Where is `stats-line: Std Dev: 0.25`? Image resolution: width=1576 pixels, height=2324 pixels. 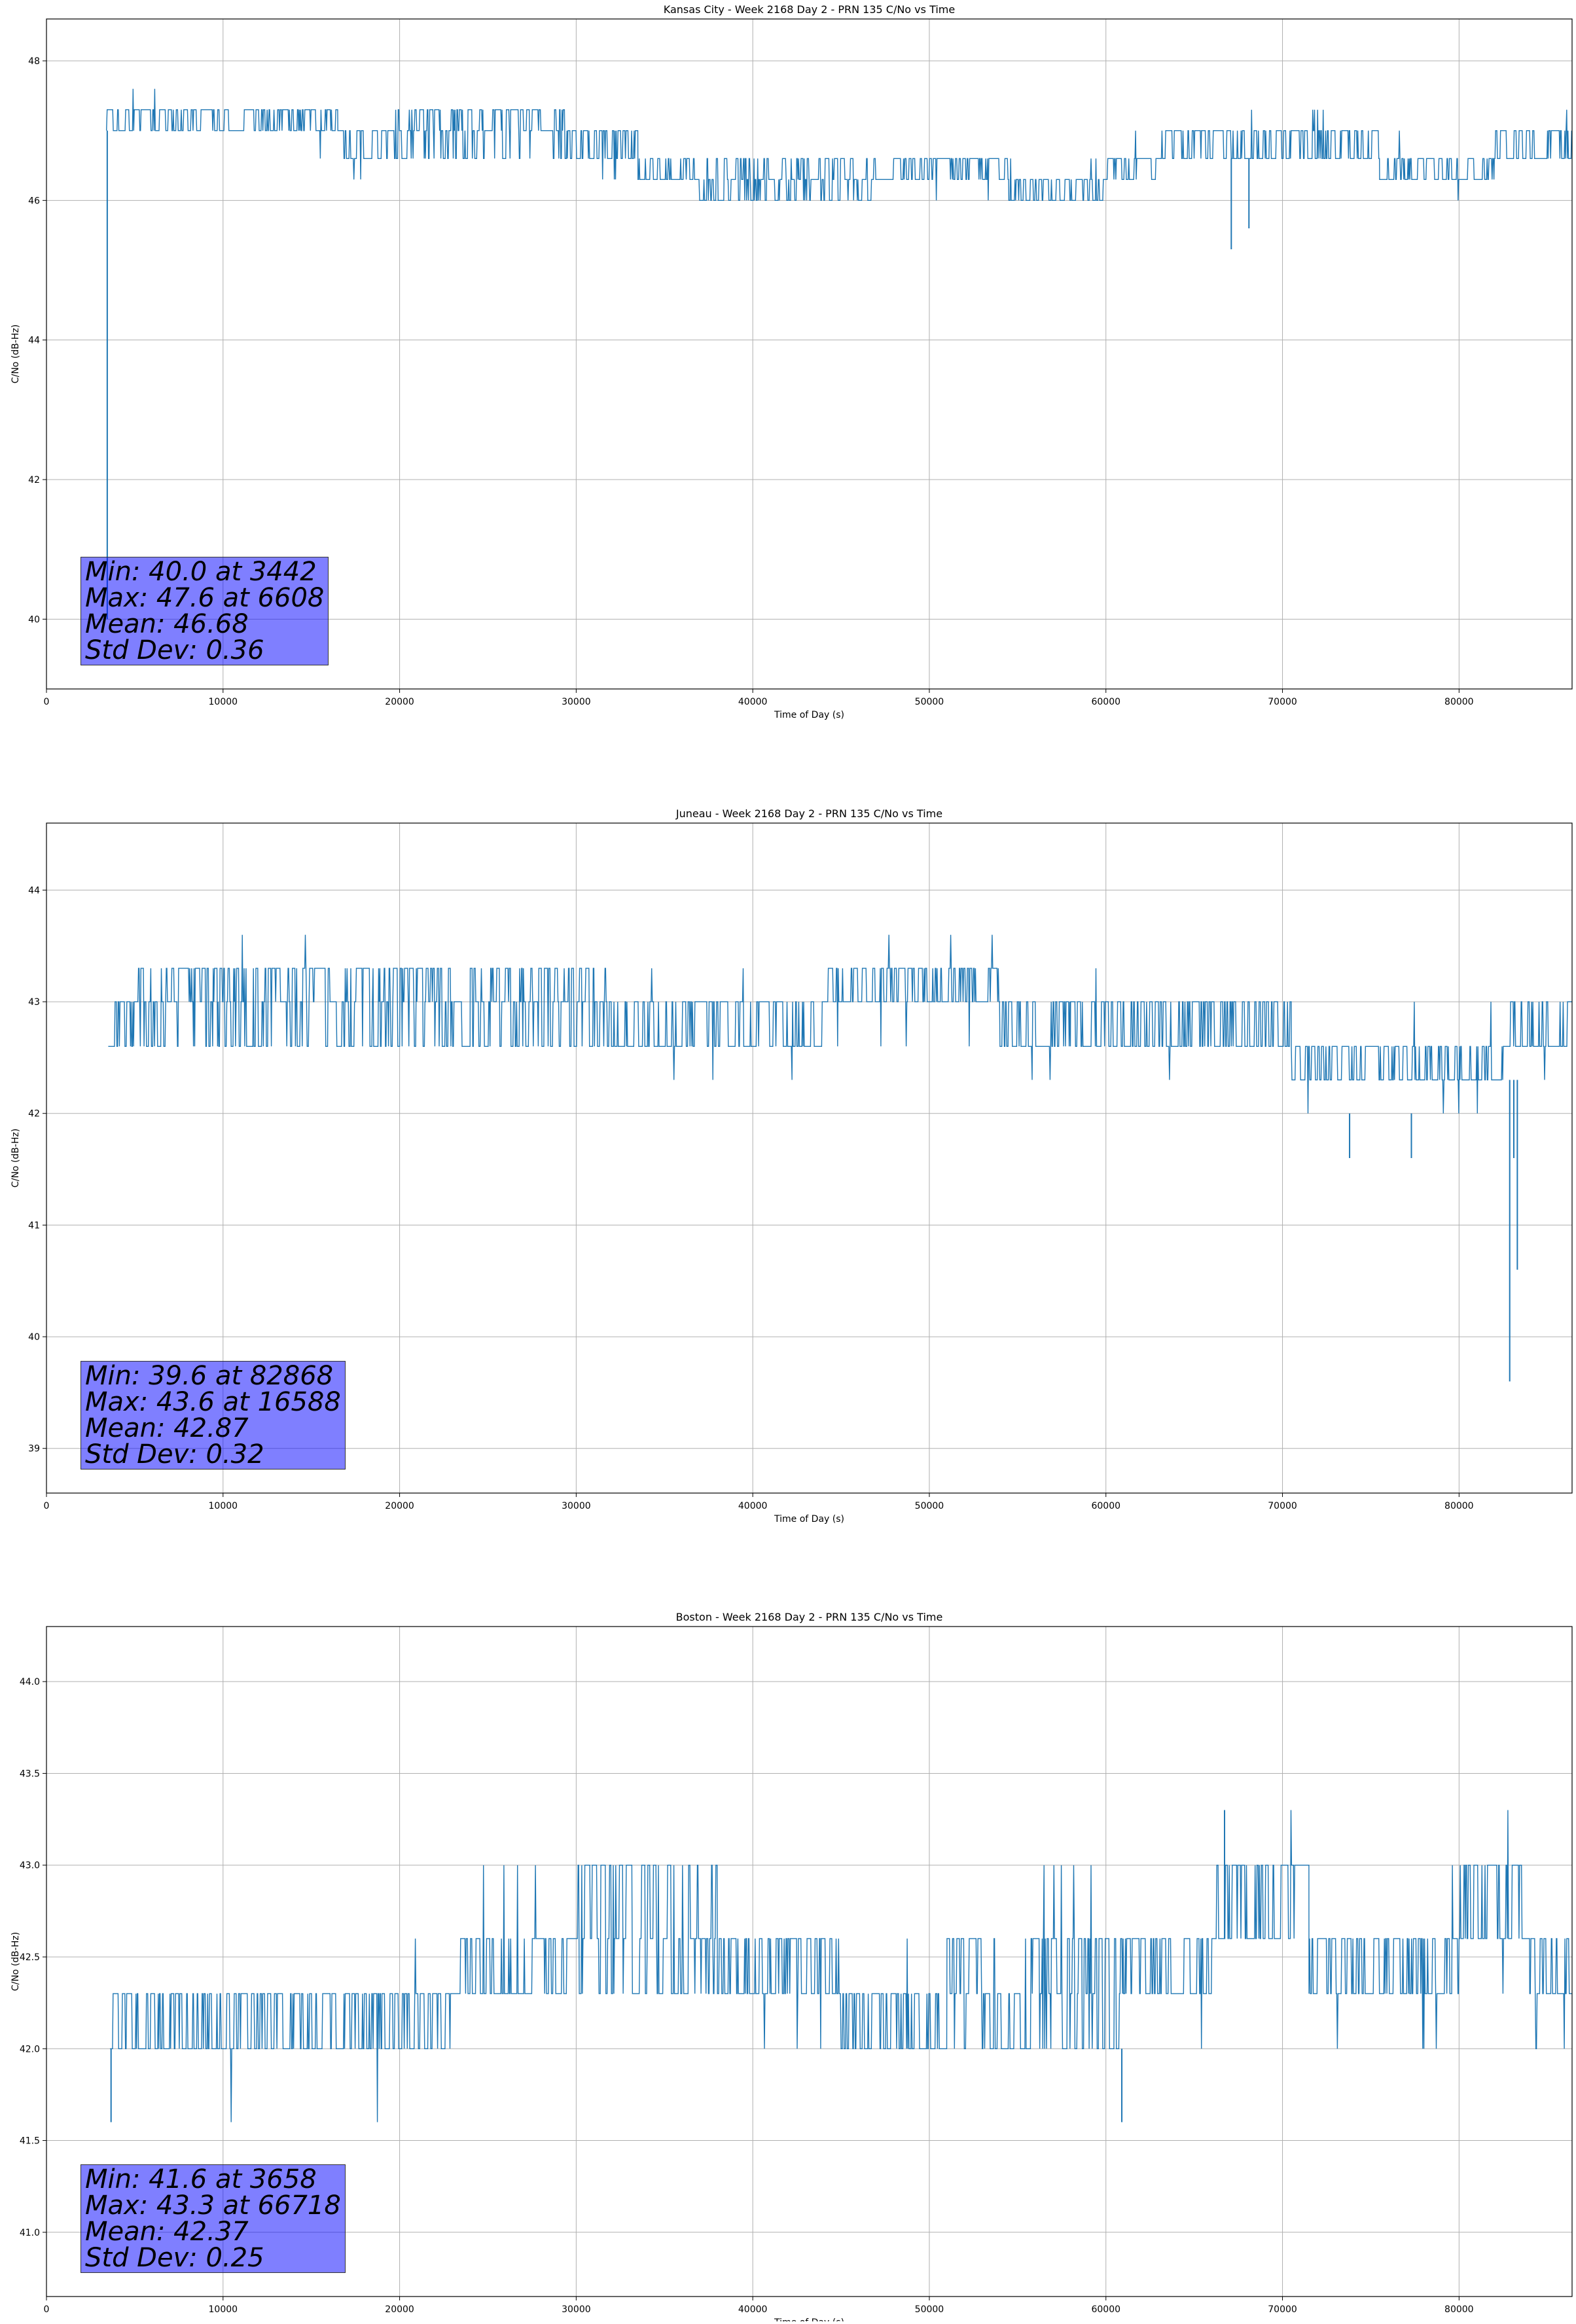 stats-line: Std Dev: 0.25 is located at coordinates (174, 2258).